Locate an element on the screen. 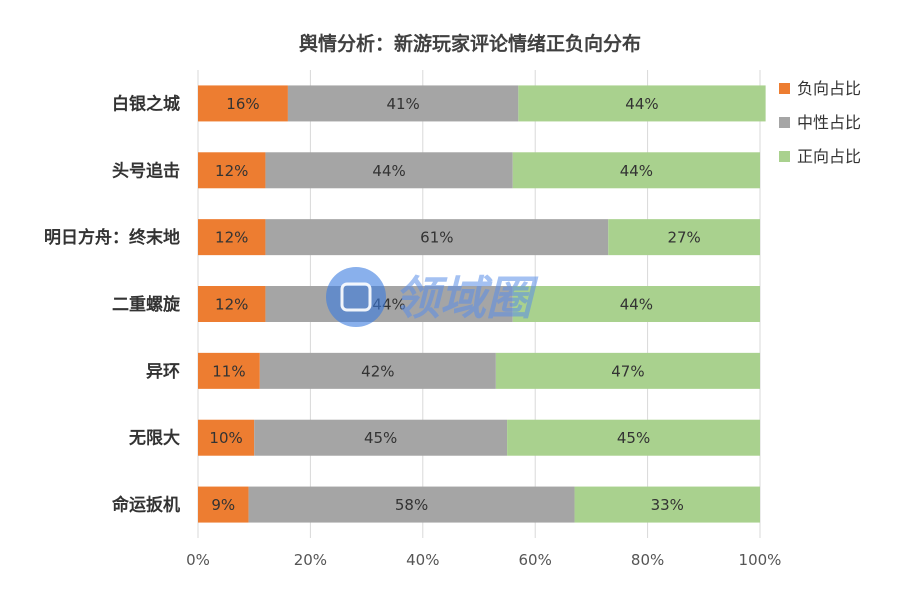 The height and width of the screenshot is (602, 900). watermark: 领域圈 is located at coordinates (432, 297).